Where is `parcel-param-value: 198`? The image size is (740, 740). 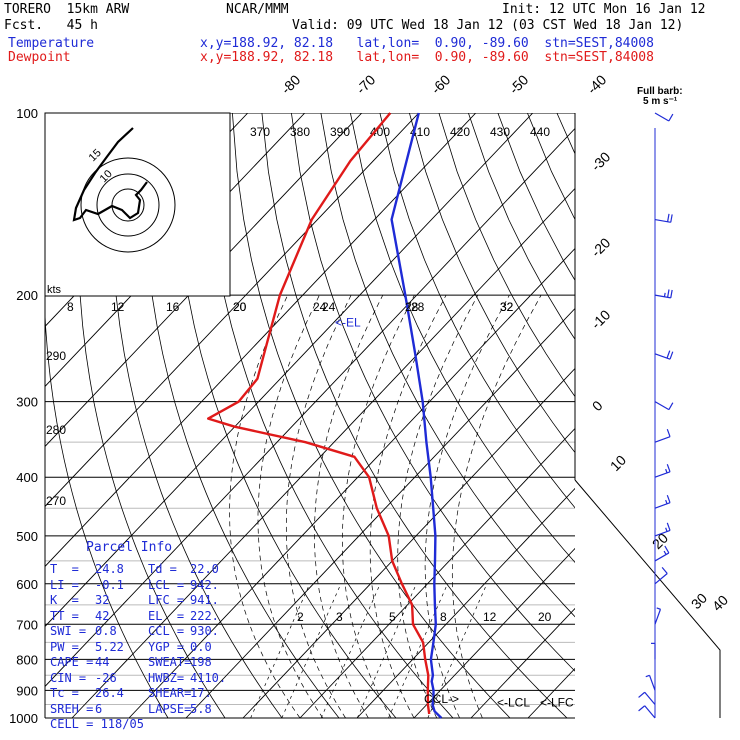 parcel-param-value: 198 is located at coordinates (201, 662).